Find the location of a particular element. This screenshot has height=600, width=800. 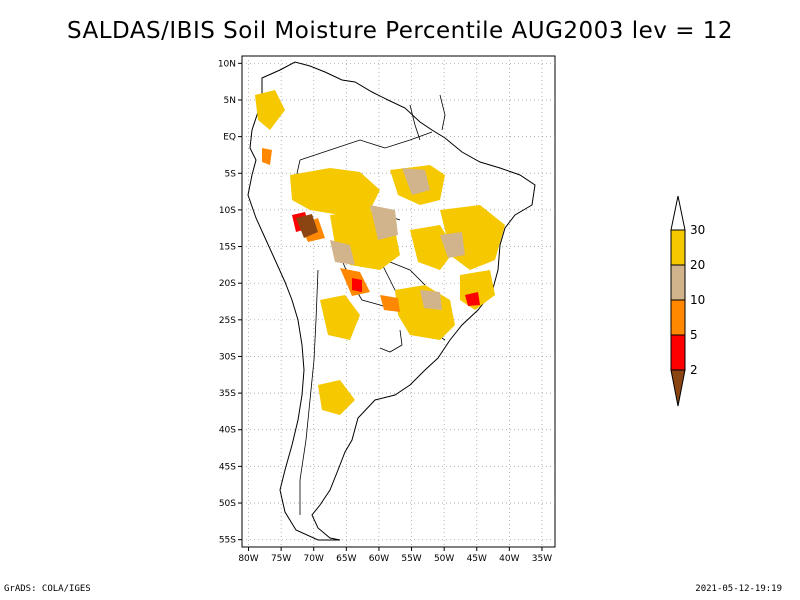

lon-tick-label: 50W is located at coordinates (444, 559).